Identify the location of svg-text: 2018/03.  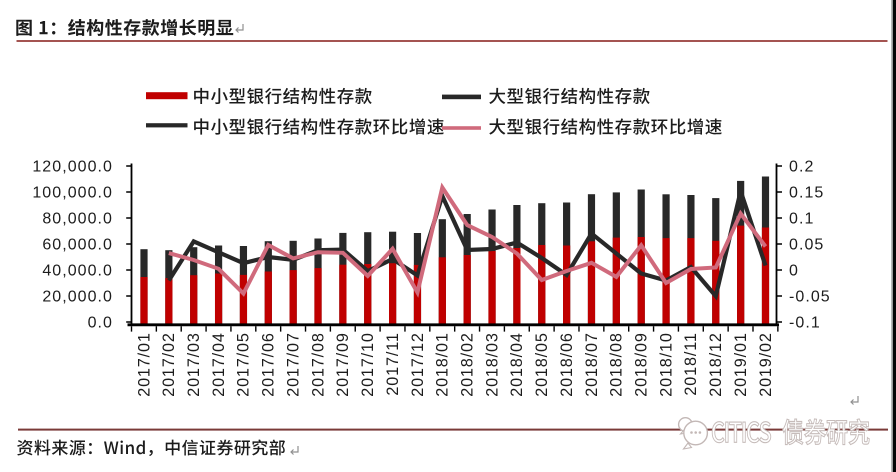
(492, 364).